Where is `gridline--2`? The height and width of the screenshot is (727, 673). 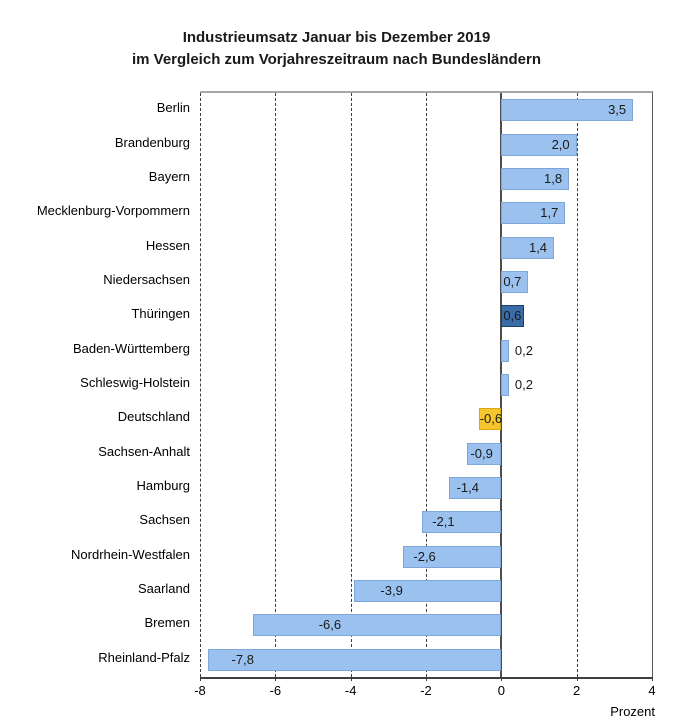 gridline--2 is located at coordinates (426, 385).